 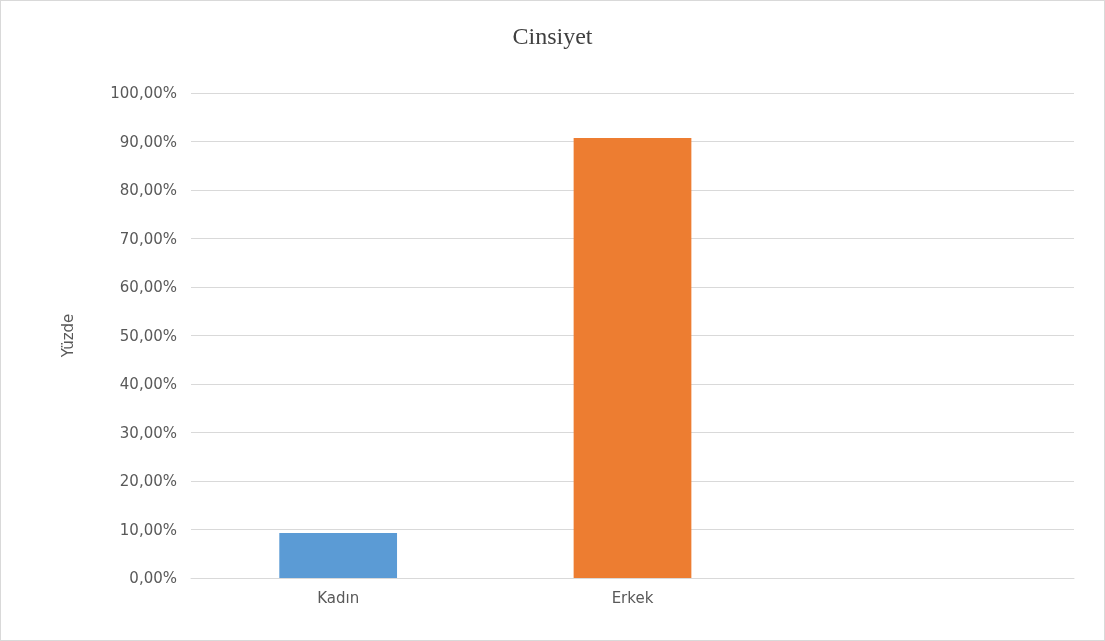 I want to click on y-axis-title: Yüzde, so click(x=67, y=336).